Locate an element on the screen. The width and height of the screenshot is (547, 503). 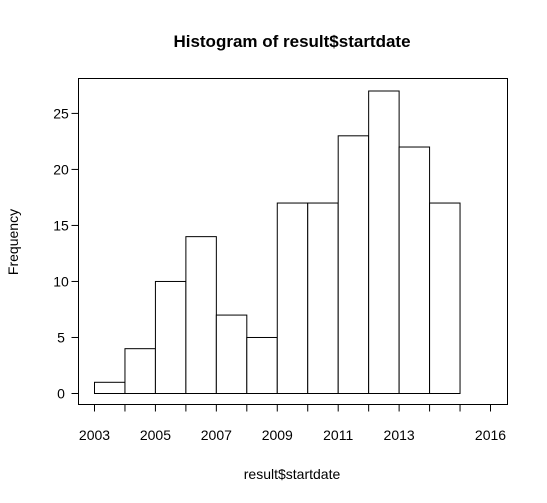
x-tick-label: 2007 is located at coordinates (216, 435).